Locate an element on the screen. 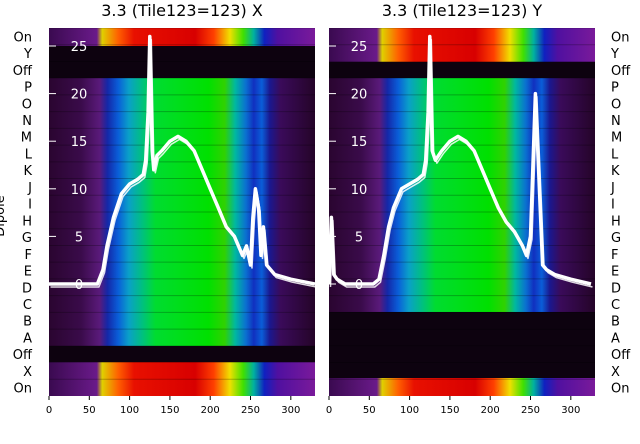 This screenshot has width=640, height=444. panel-y-x-axis: 0 50 100 150 200 250 300 is located at coordinates (453, 406).